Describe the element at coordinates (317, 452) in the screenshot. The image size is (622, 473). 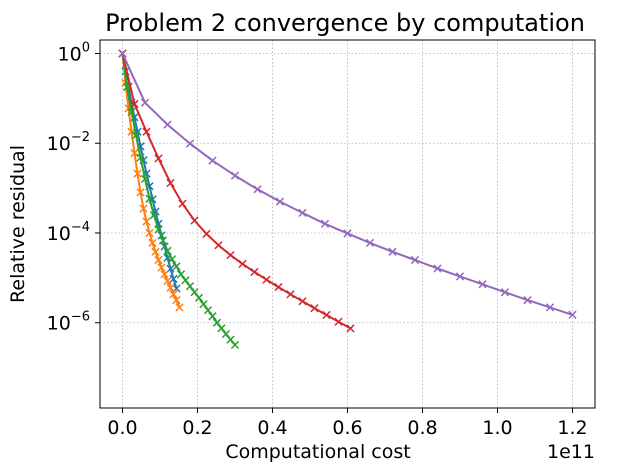
I see `x-axis-label: Computational cost` at that location.